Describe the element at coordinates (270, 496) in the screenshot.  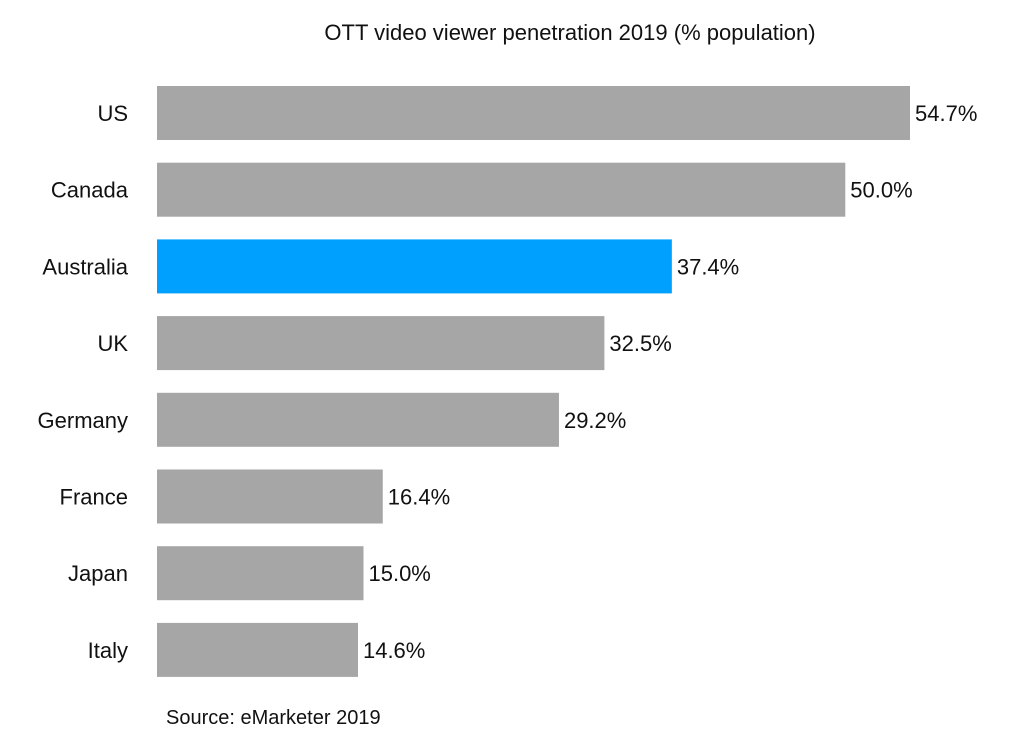
I see `bar-france` at that location.